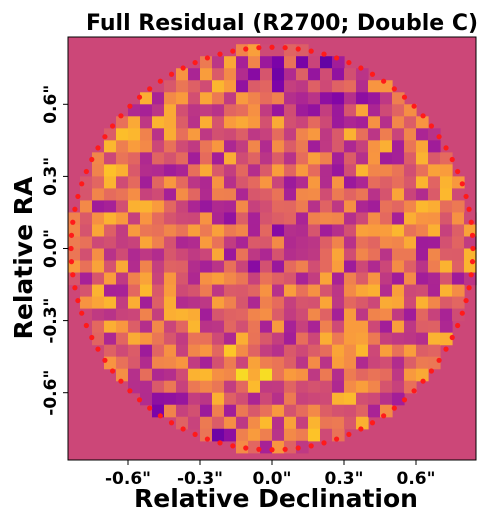  What do you see at coordinates (128, 479) in the screenshot?
I see `x-tick-label: -0.6"` at bounding box center [128, 479].